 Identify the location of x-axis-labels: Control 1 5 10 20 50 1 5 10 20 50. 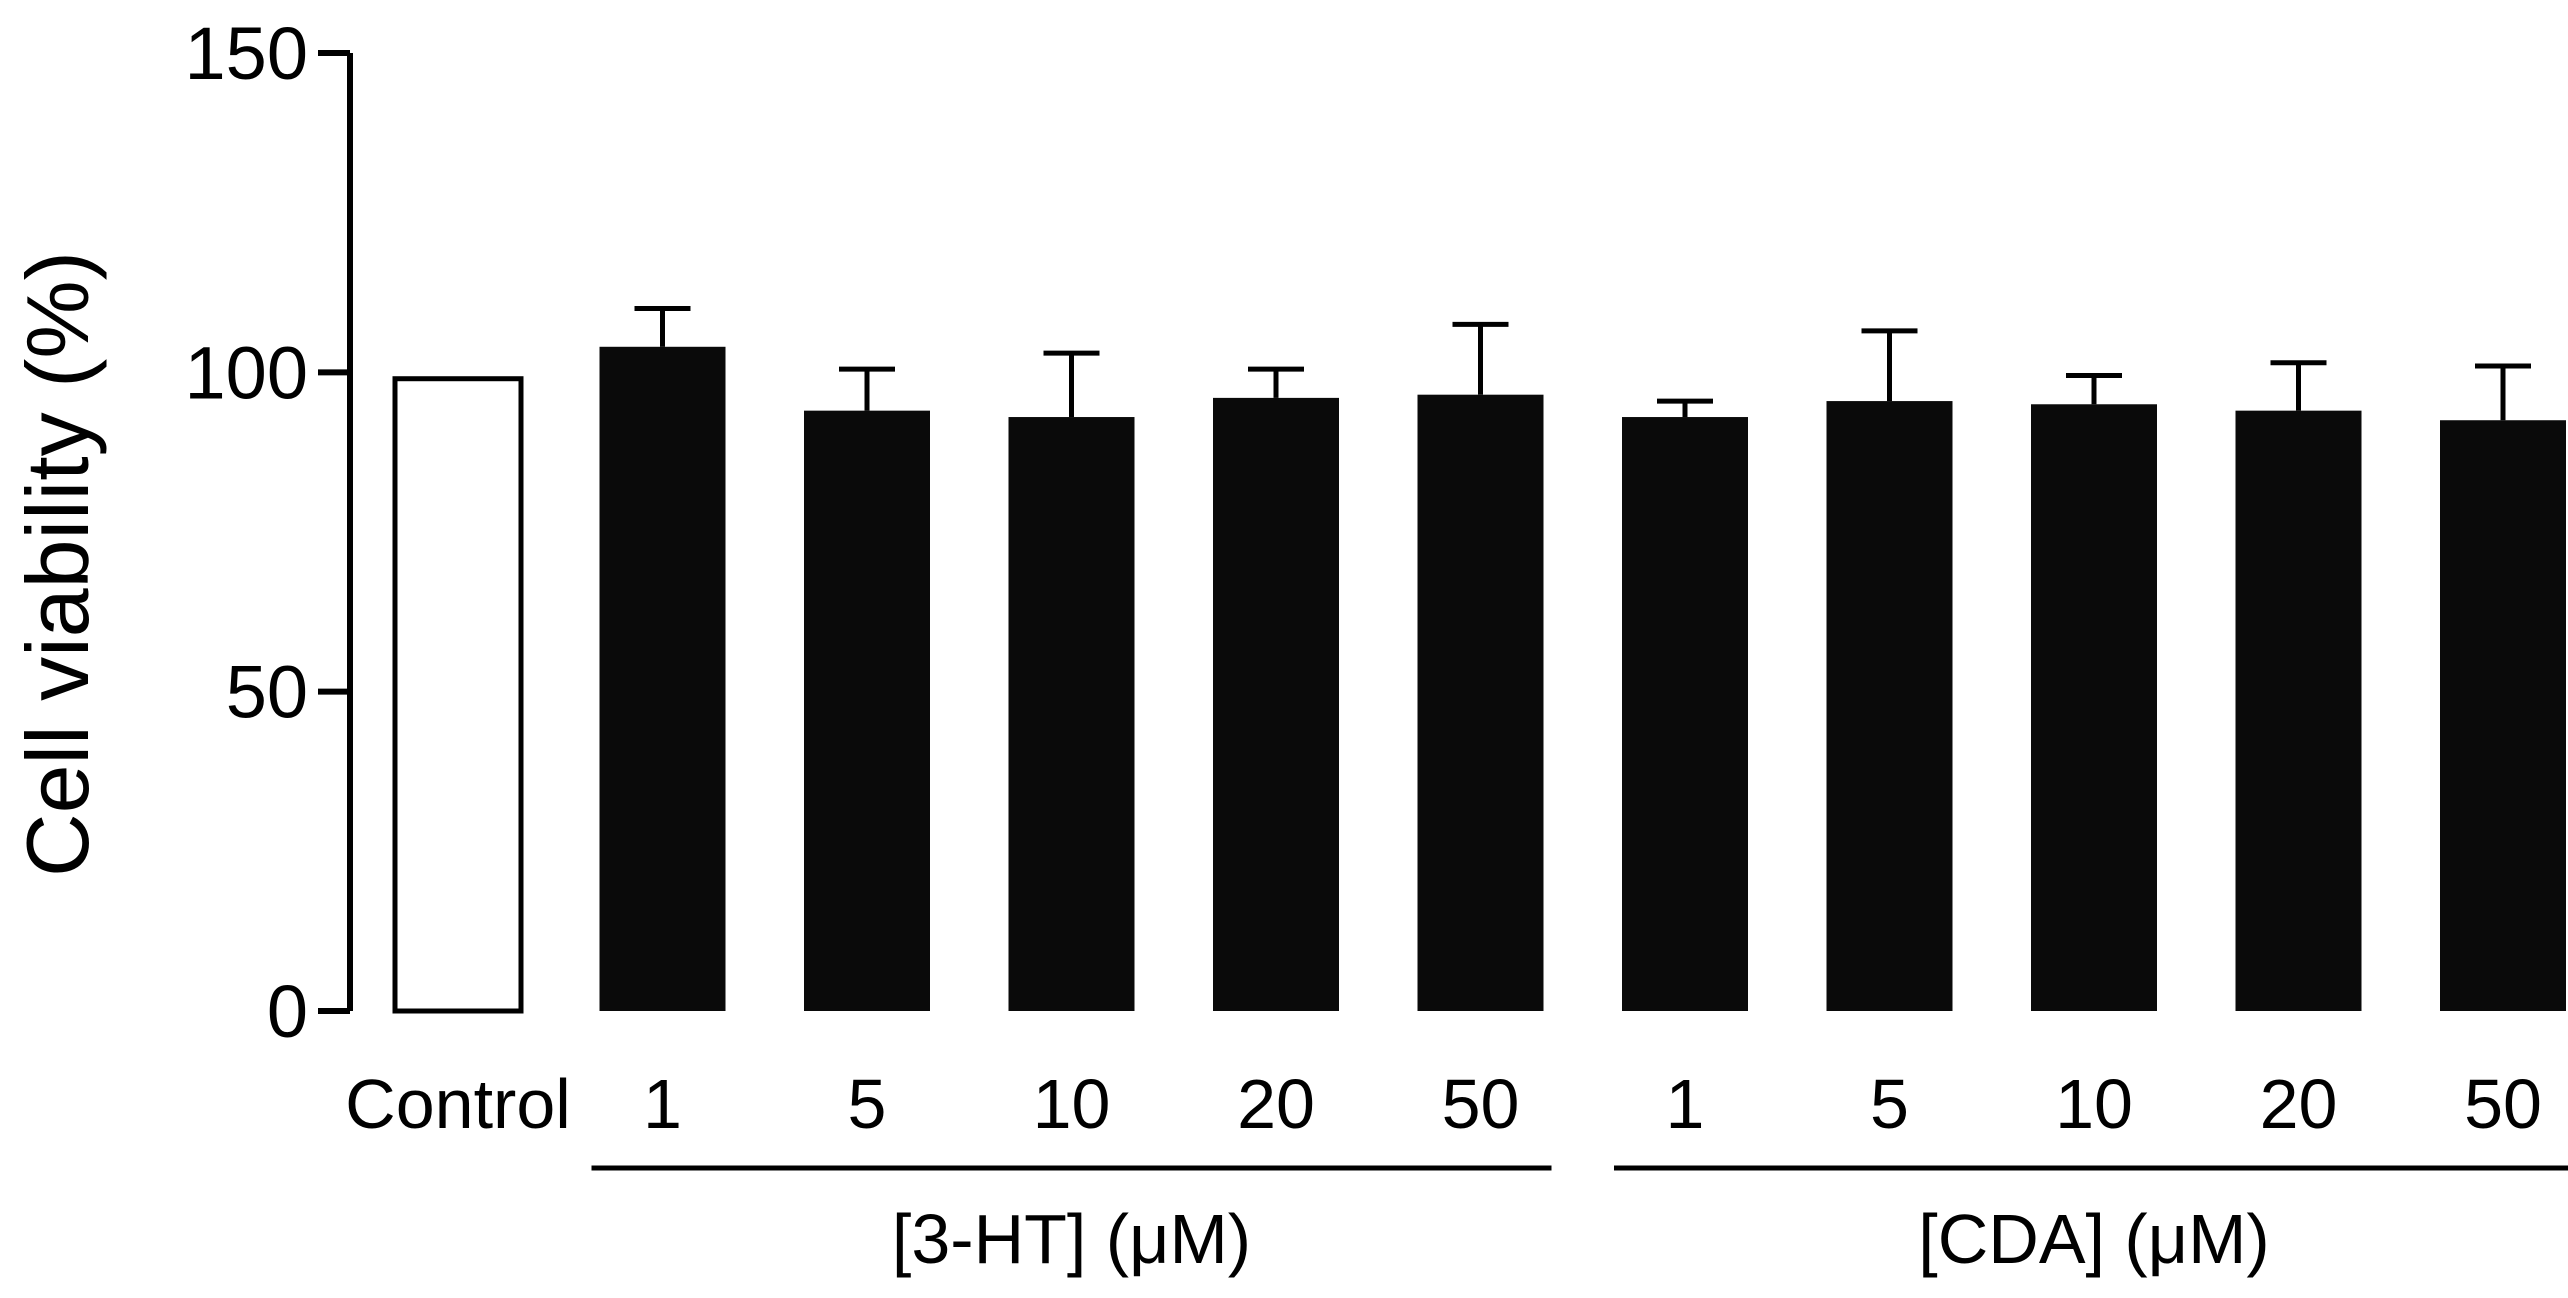
(1443, 1104).